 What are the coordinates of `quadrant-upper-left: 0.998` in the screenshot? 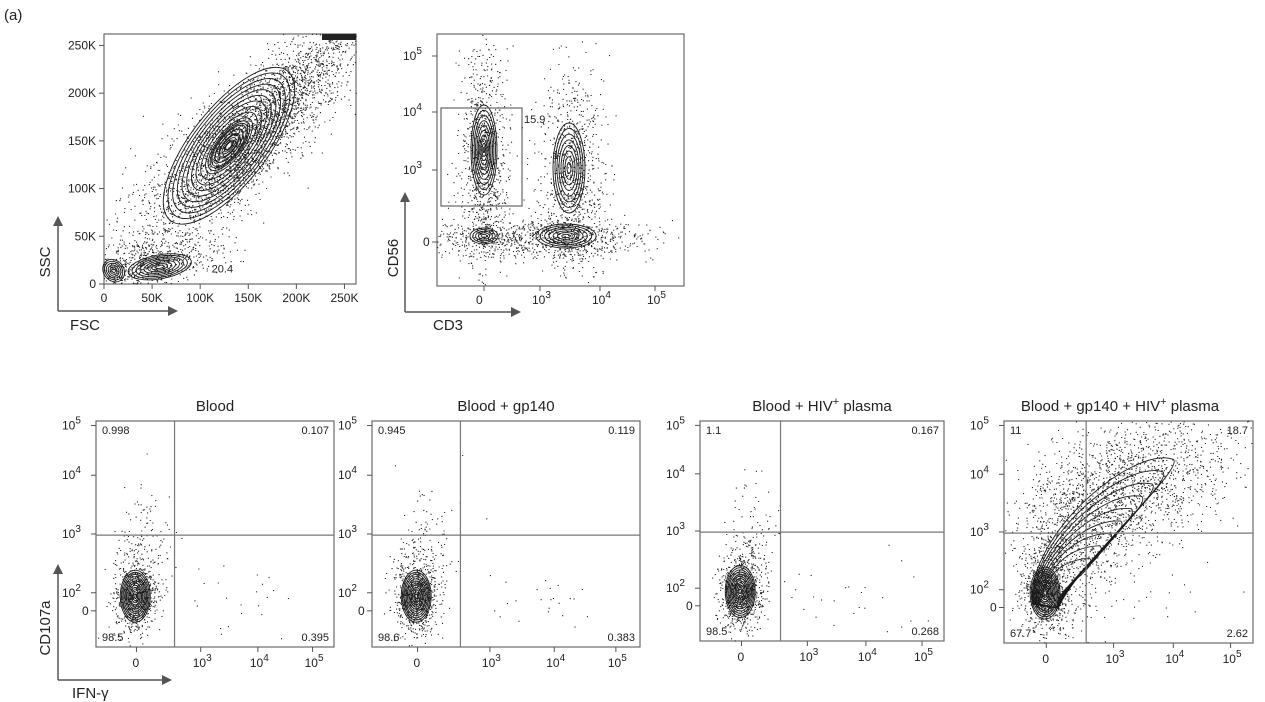 It's located at (116, 431).